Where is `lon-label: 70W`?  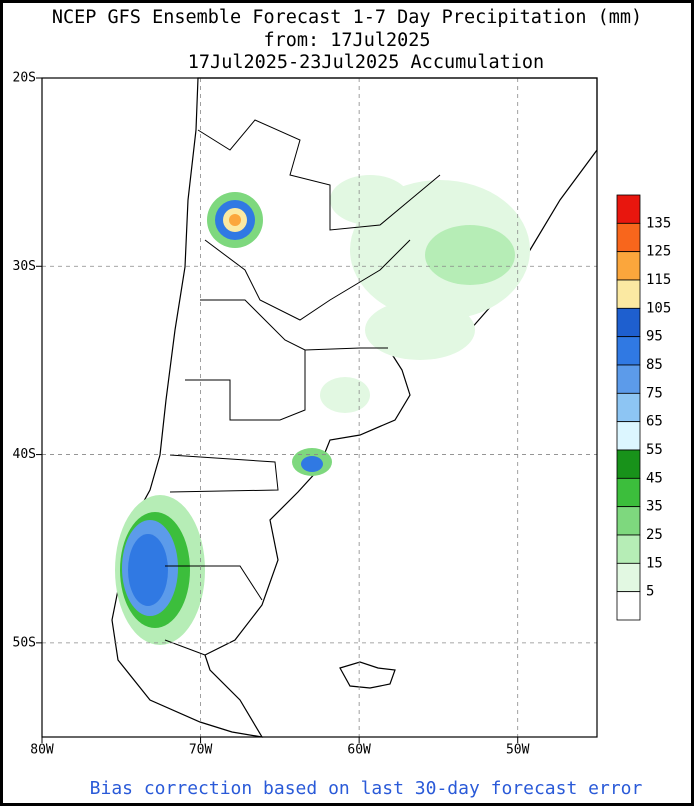 lon-label: 70W is located at coordinates (201, 750).